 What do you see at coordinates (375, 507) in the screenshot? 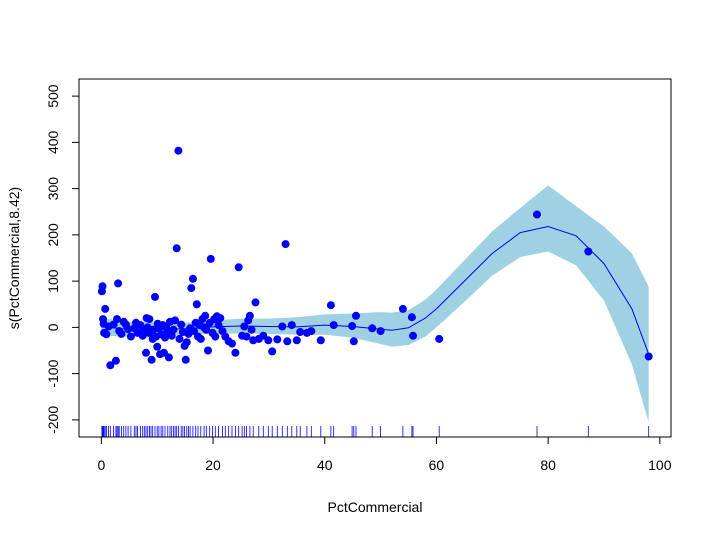
I see `x-axis-label: PctCommercial` at bounding box center [375, 507].